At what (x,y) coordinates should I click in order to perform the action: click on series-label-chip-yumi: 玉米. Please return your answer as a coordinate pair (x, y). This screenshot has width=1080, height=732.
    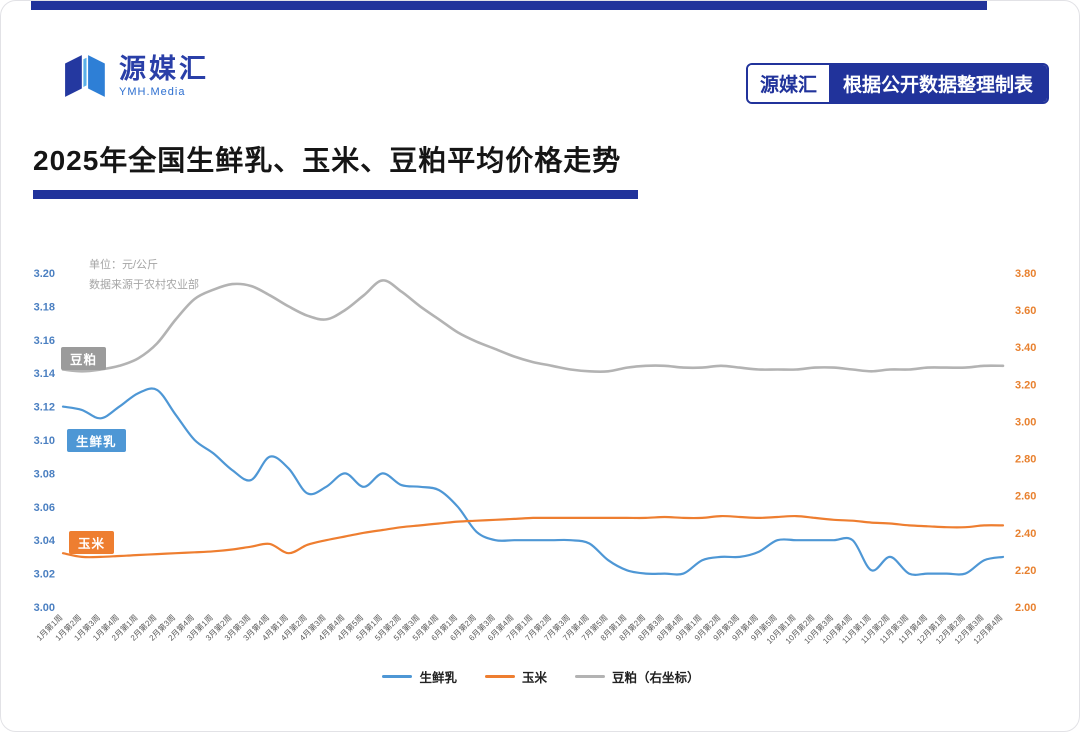
    Looking at the image, I should click on (92, 542).